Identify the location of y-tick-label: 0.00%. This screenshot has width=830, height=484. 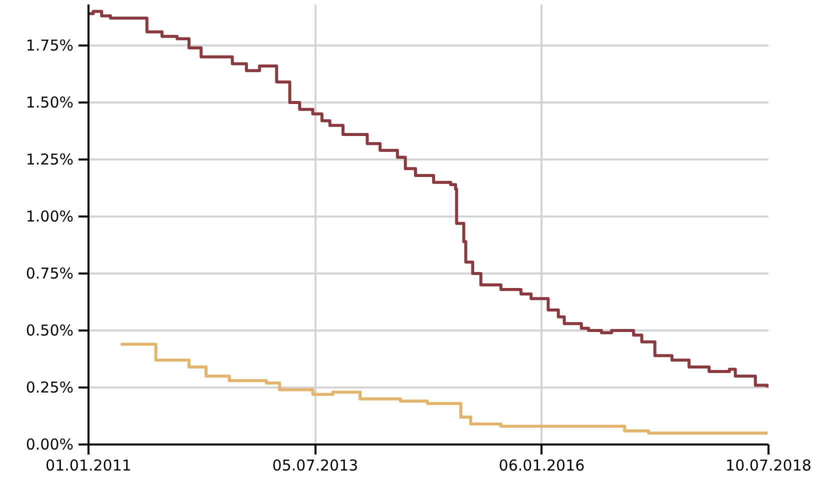
(50, 445).